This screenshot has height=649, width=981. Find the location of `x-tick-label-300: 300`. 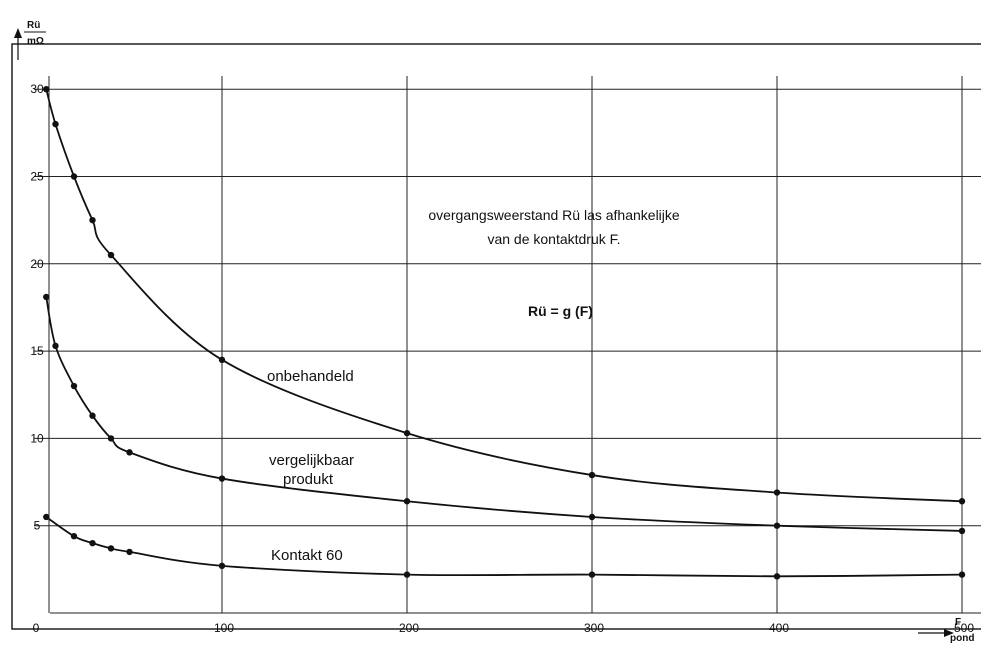

x-tick-label-300: 300 is located at coordinates (594, 628).